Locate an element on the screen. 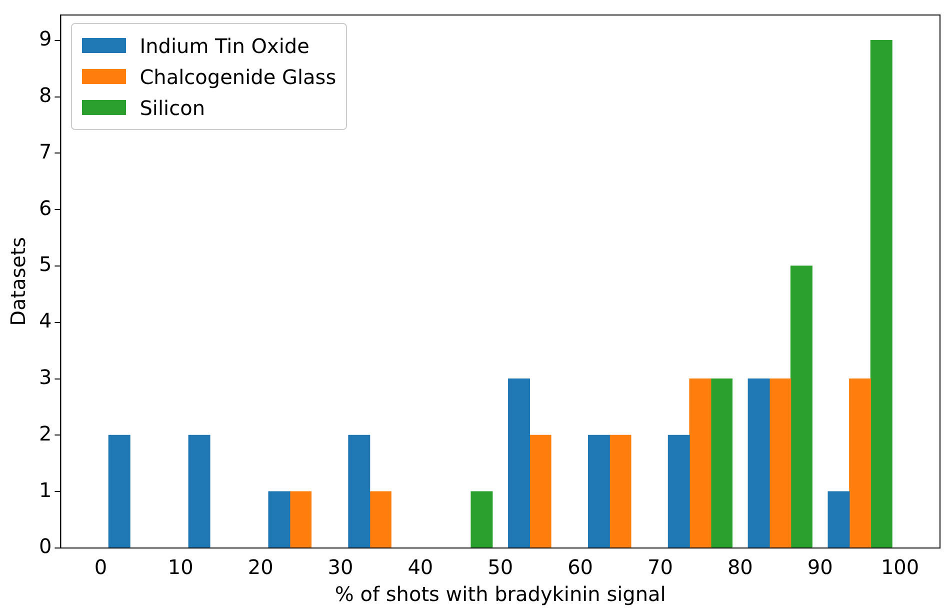  y-axis-title: Datasets is located at coordinates (18, 281).